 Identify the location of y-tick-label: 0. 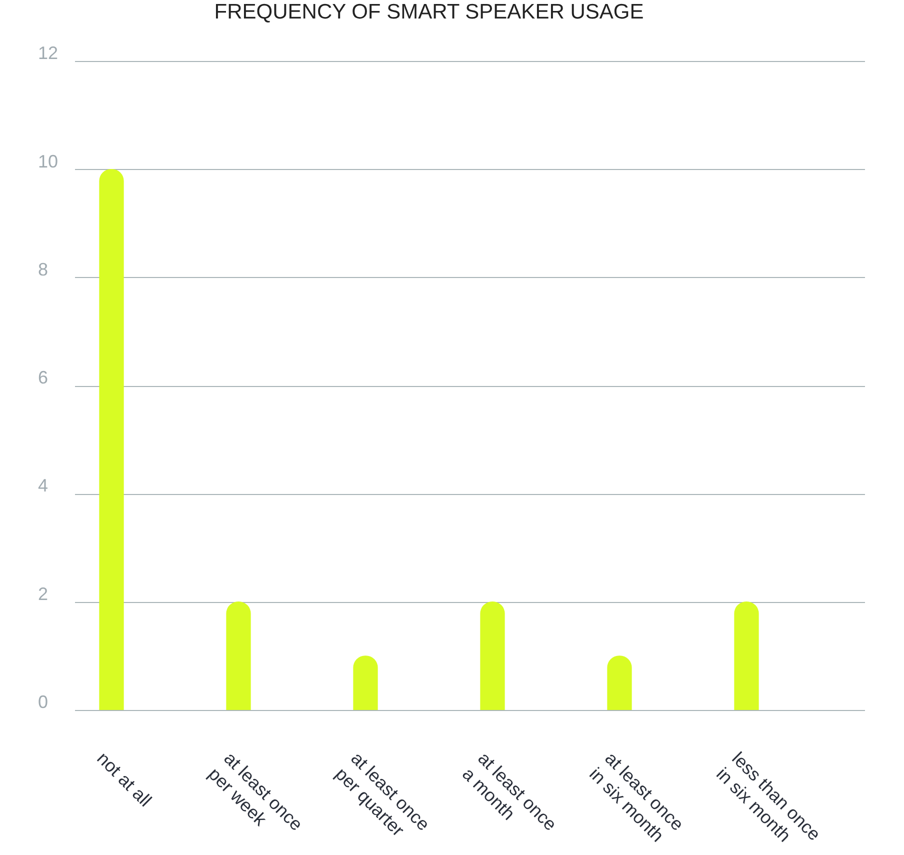
(43, 702).